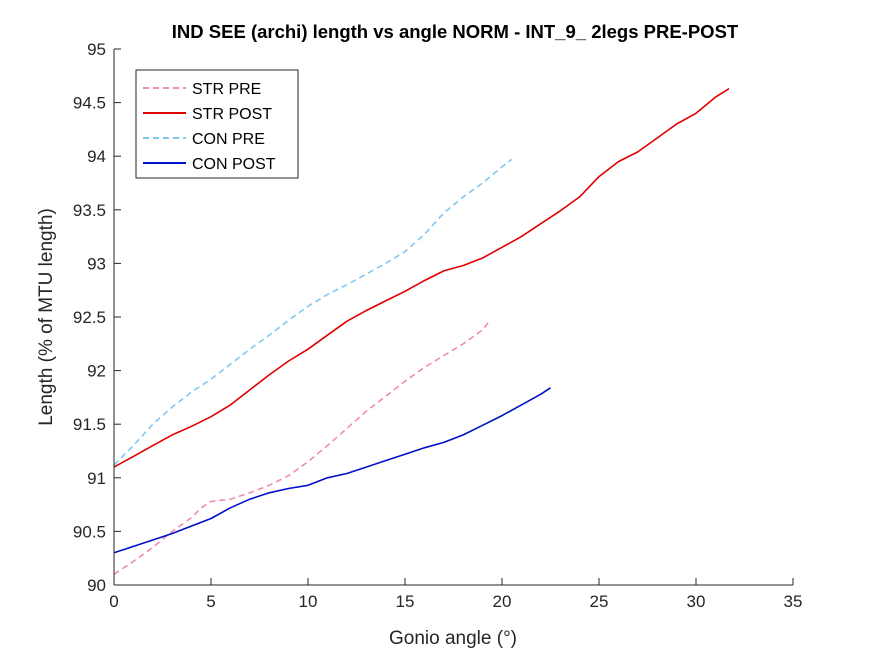 Image resolution: width=875 pixels, height=661 pixels. What do you see at coordinates (453, 638) in the screenshot?
I see `x-axis-label: Gonio angle (°)` at bounding box center [453, 638].